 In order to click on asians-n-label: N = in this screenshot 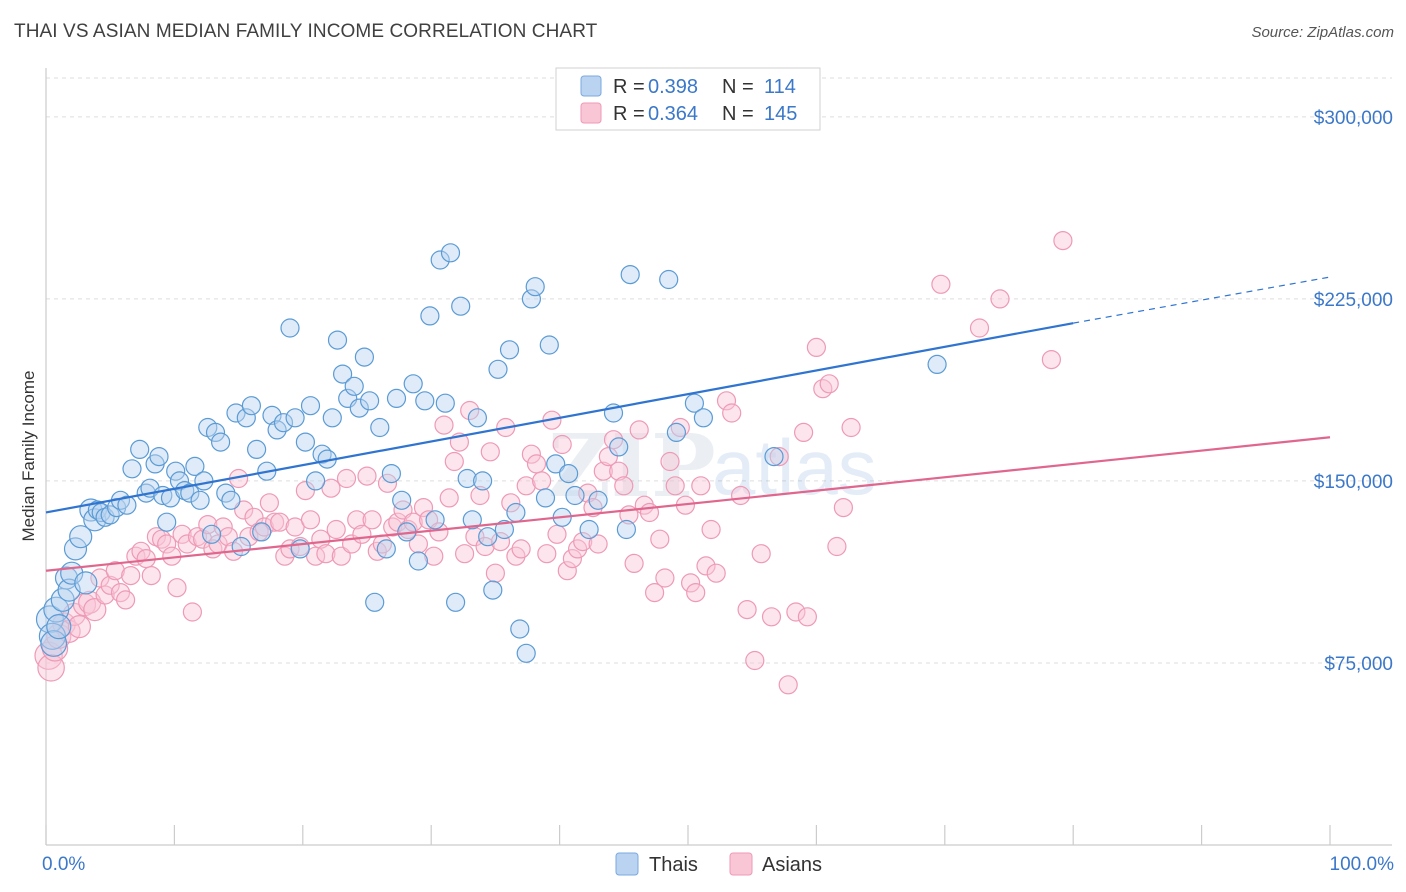, I will do `click(738, 114)`.